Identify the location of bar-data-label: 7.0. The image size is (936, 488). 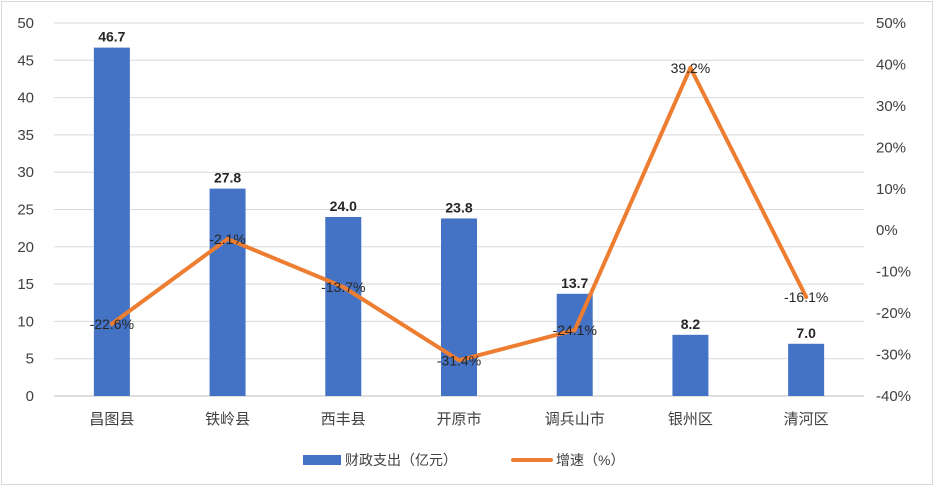
(806, 333).